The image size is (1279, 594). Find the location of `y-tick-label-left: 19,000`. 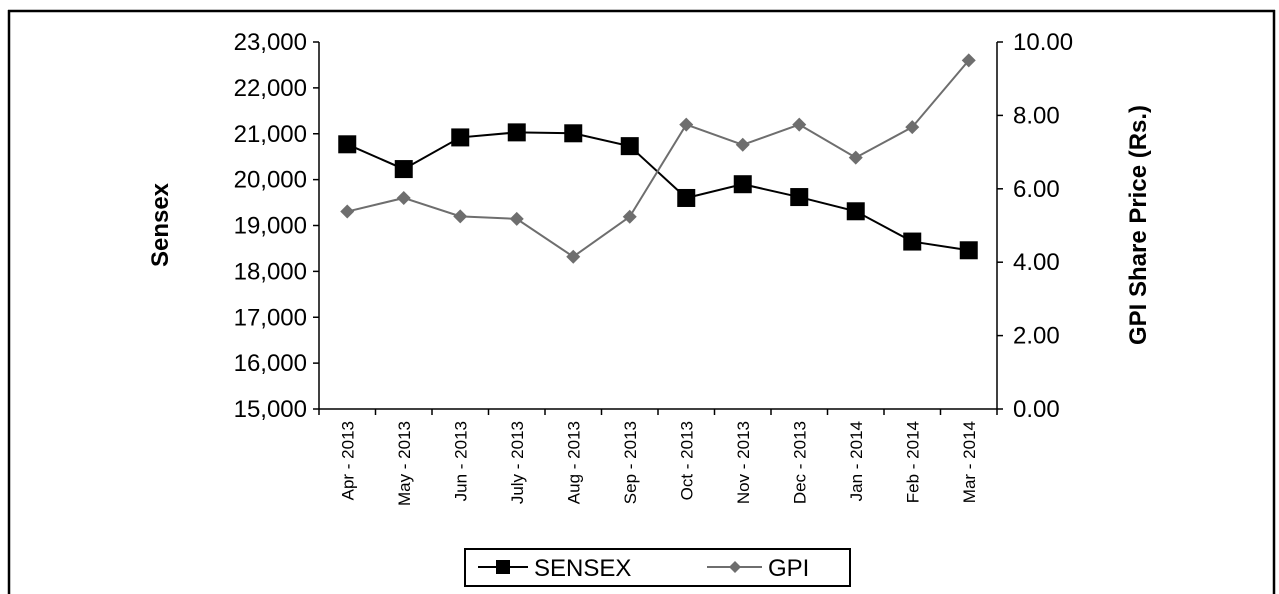

y-tick-label-left: 19,000 is located at coordinates (270, 226).